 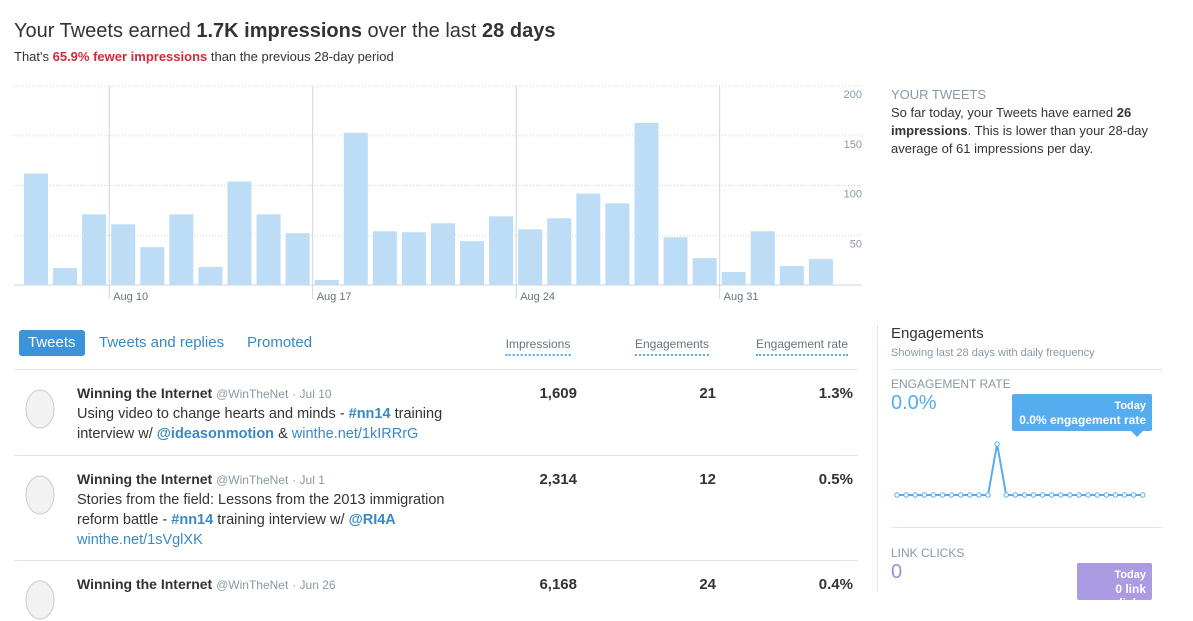 What do you see at coordinates (372, 520) in the screenshot?
I see `link: @RI4A` at bounding box center [372, 520].